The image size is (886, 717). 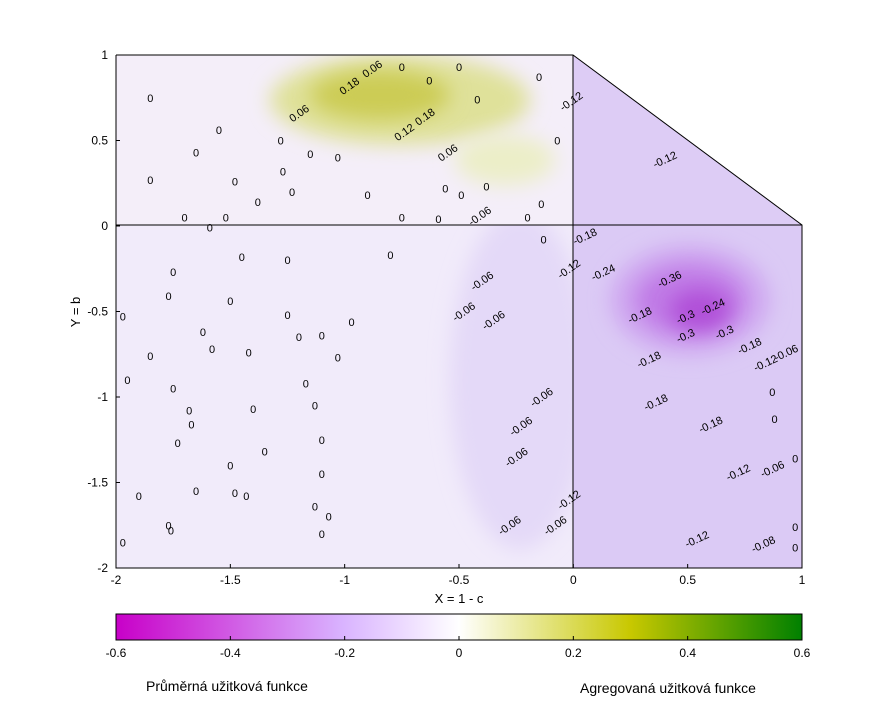 I want to click on x-axis-label: X = 1 - c, so click(x=459, y=598).